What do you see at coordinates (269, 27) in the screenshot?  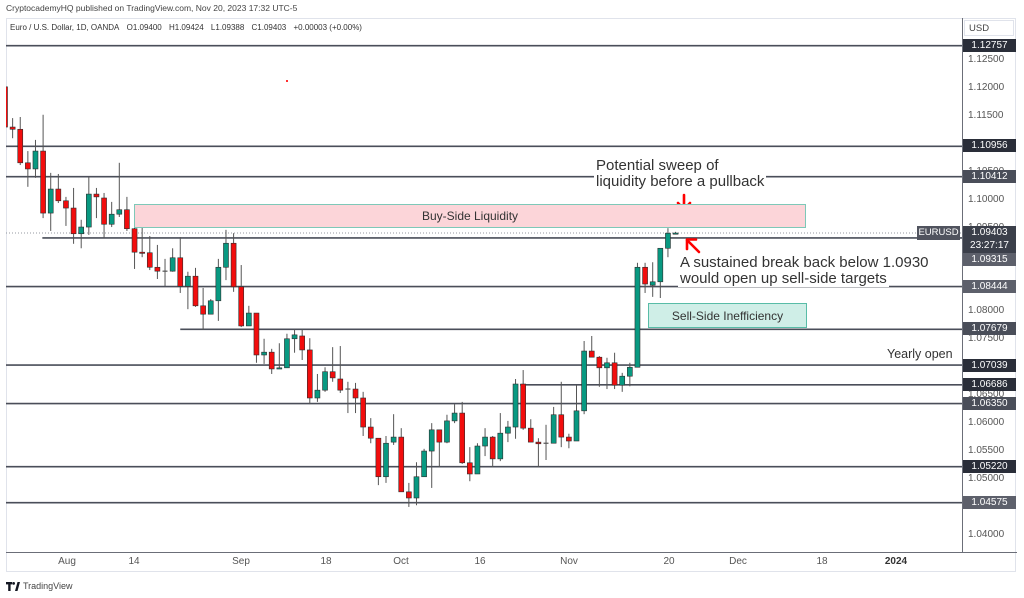 I see `ohlc-close: C1.09403` at bounding box center [269, 27].